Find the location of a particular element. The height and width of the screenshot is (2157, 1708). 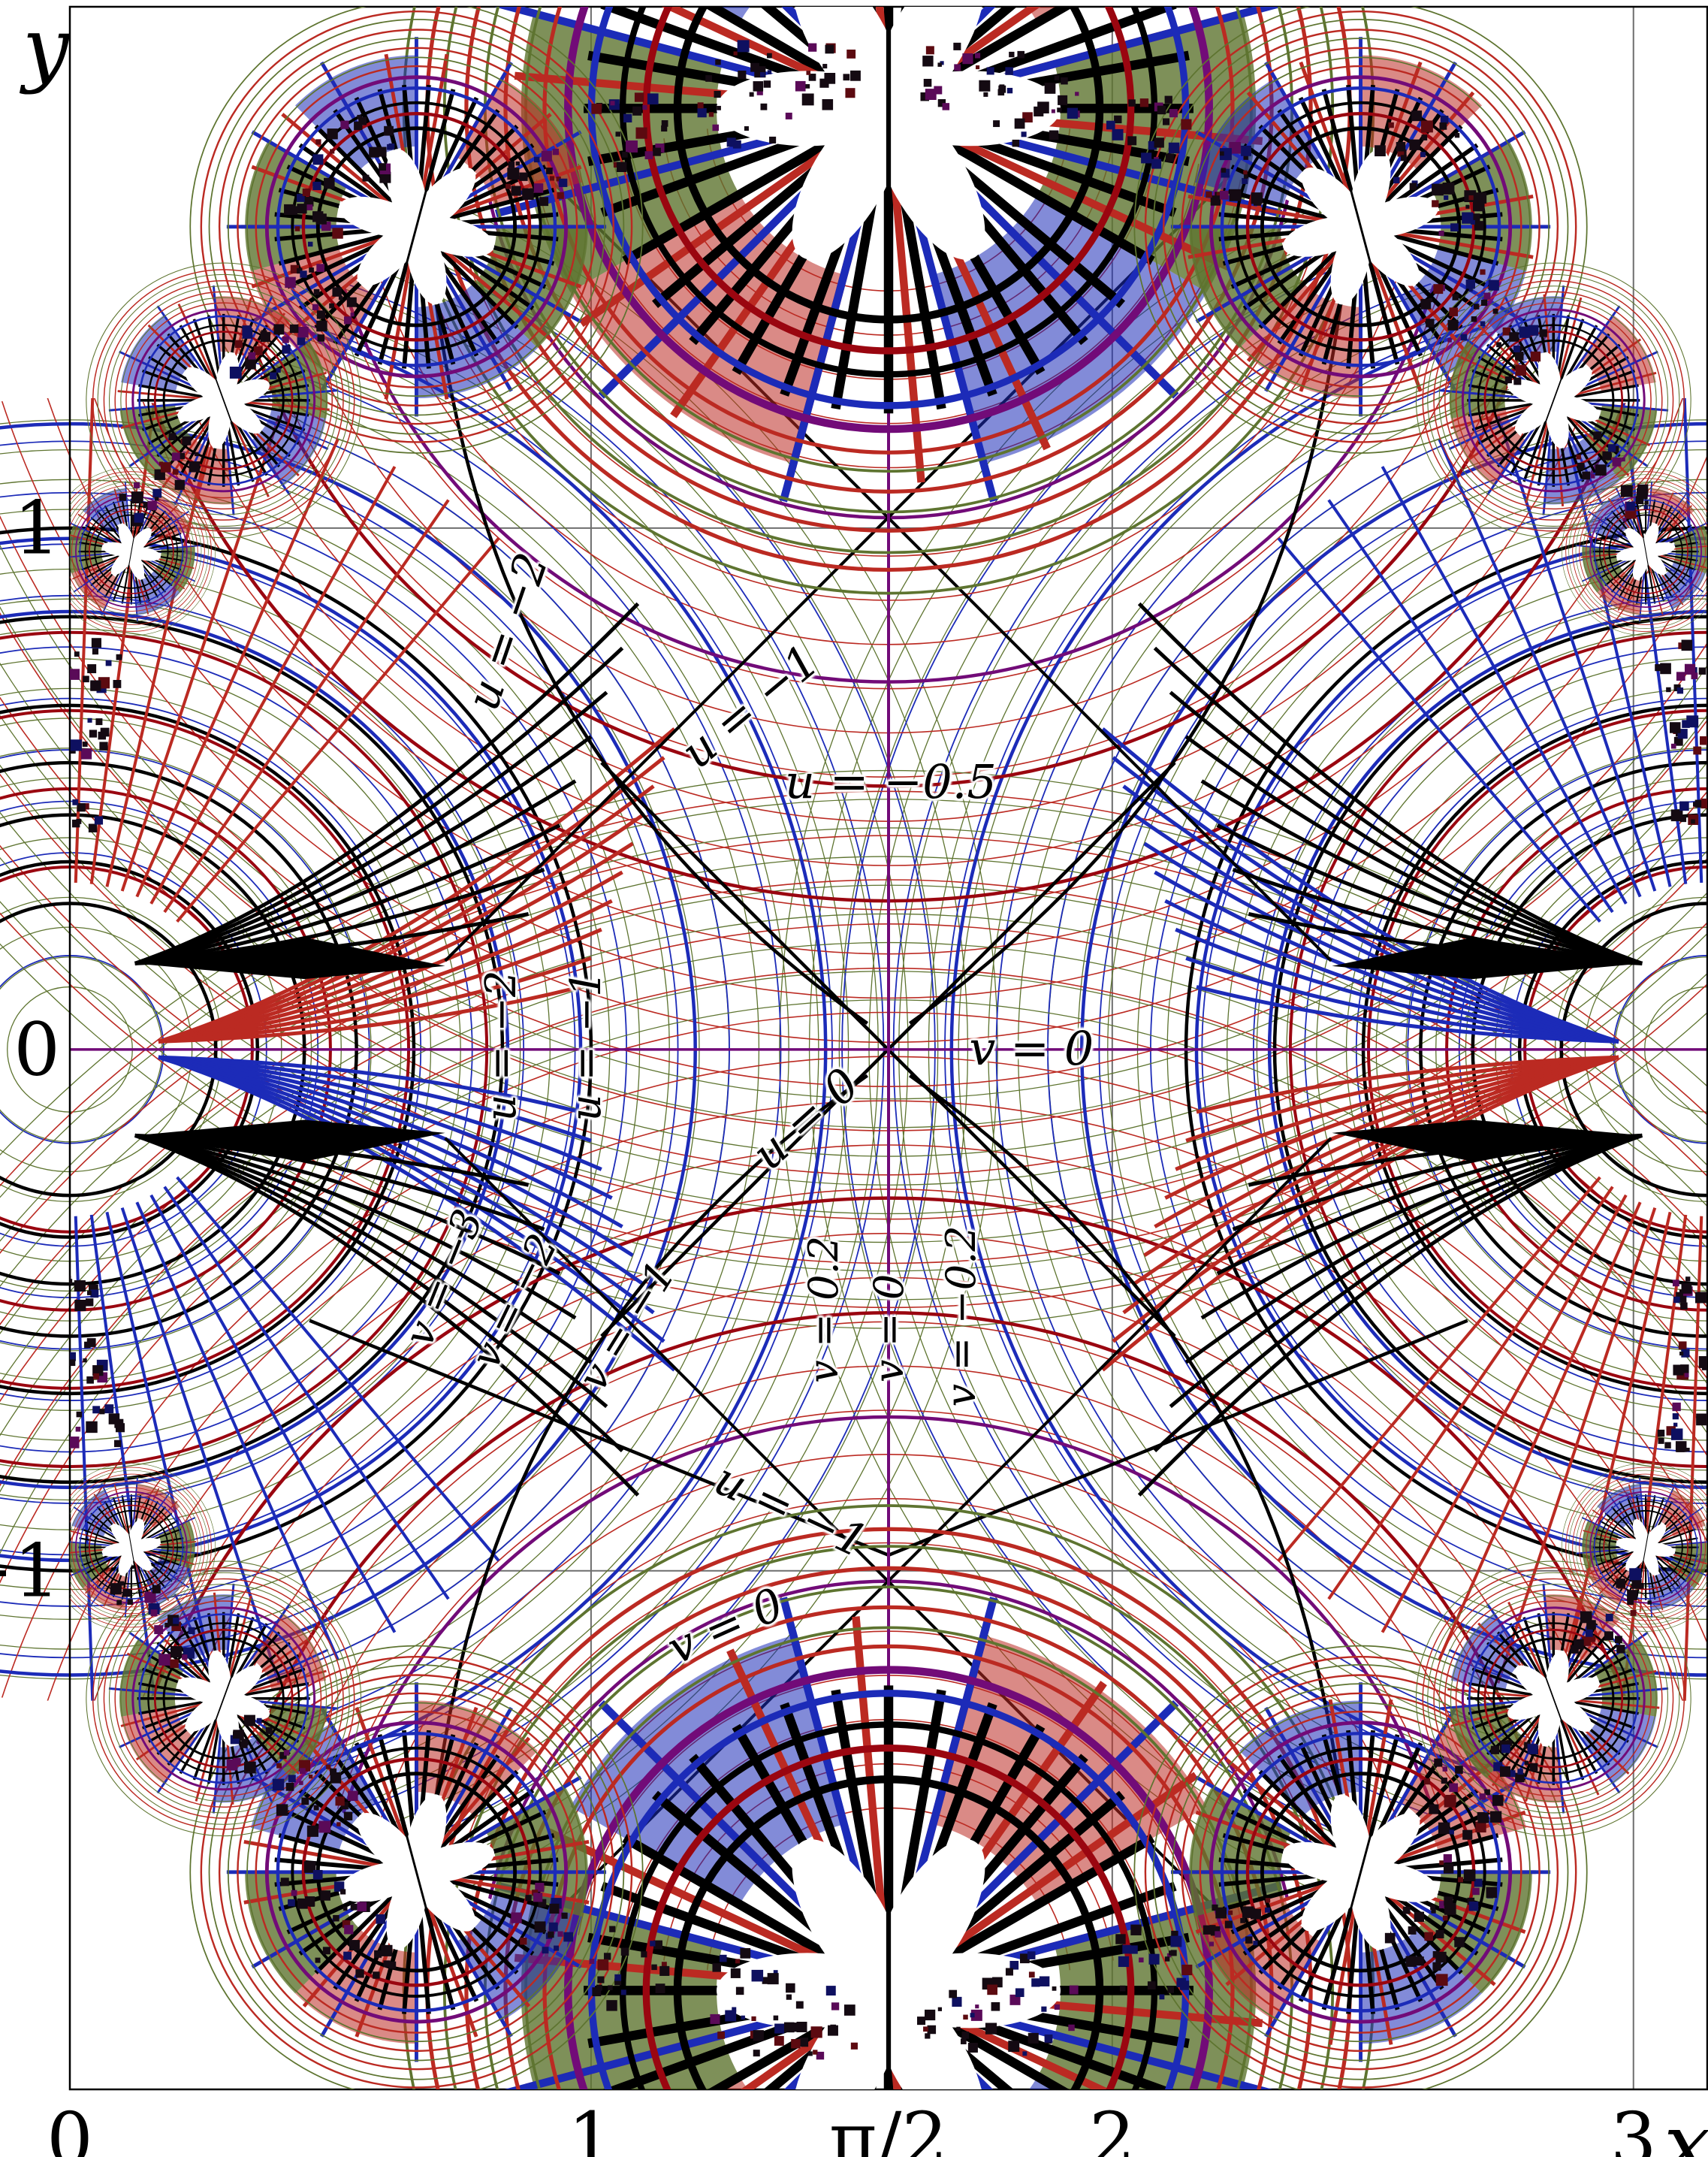

ray-red is located at coordinates (306, 706).